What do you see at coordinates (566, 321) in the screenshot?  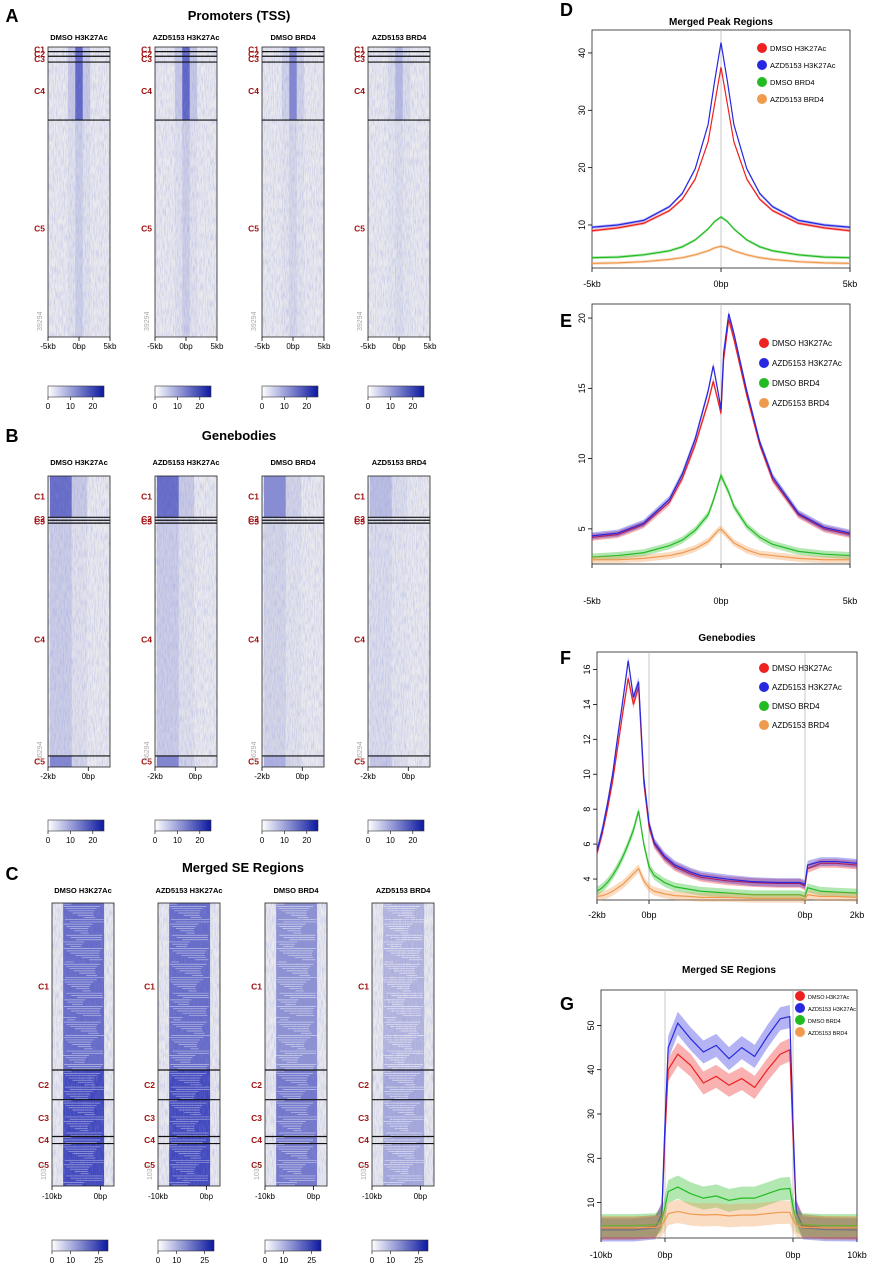 I see `panel-letter-E: E` at bounding box center [566, 321].